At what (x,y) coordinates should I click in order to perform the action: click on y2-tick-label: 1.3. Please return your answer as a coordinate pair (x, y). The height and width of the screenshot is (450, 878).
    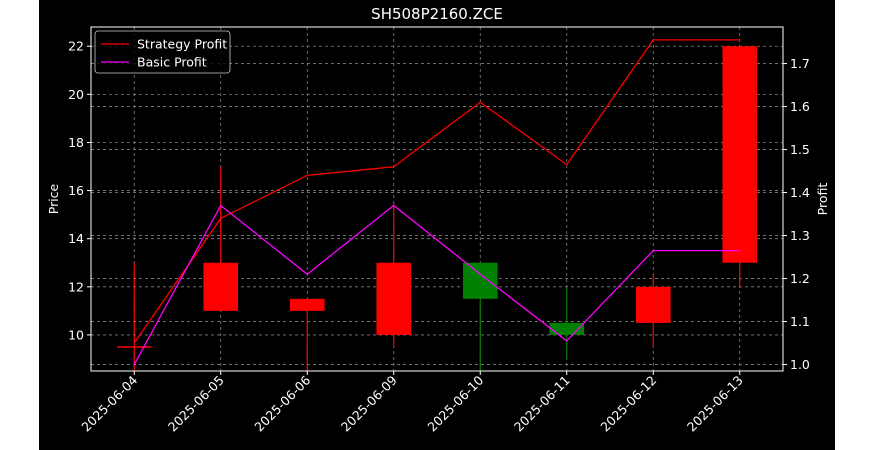
    Looking at the image, I should click on (800, 235).